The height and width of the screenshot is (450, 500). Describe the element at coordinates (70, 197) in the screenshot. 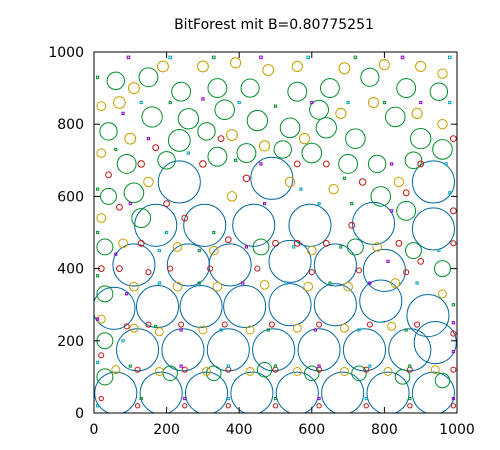

I see `y-tick-label-3: 600` at that location.